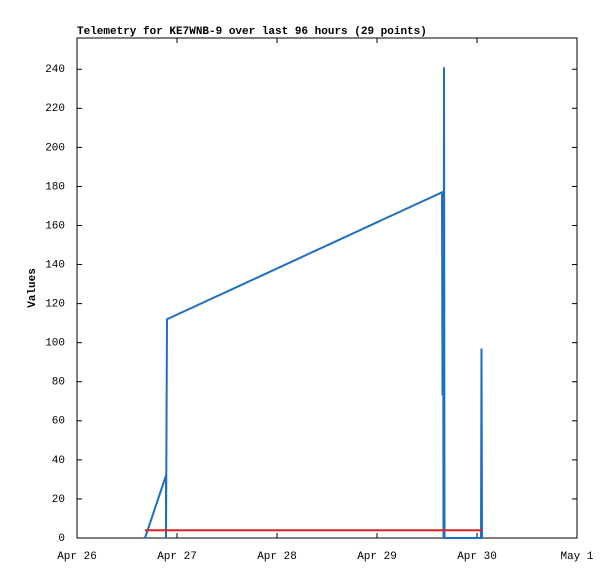 The width and height of the screenshot is (615, 584). What do you see at coordinates (377, 557) in the screenshot?
I see `x-tick-label: Apr 29` at bounding box center [377, 557].